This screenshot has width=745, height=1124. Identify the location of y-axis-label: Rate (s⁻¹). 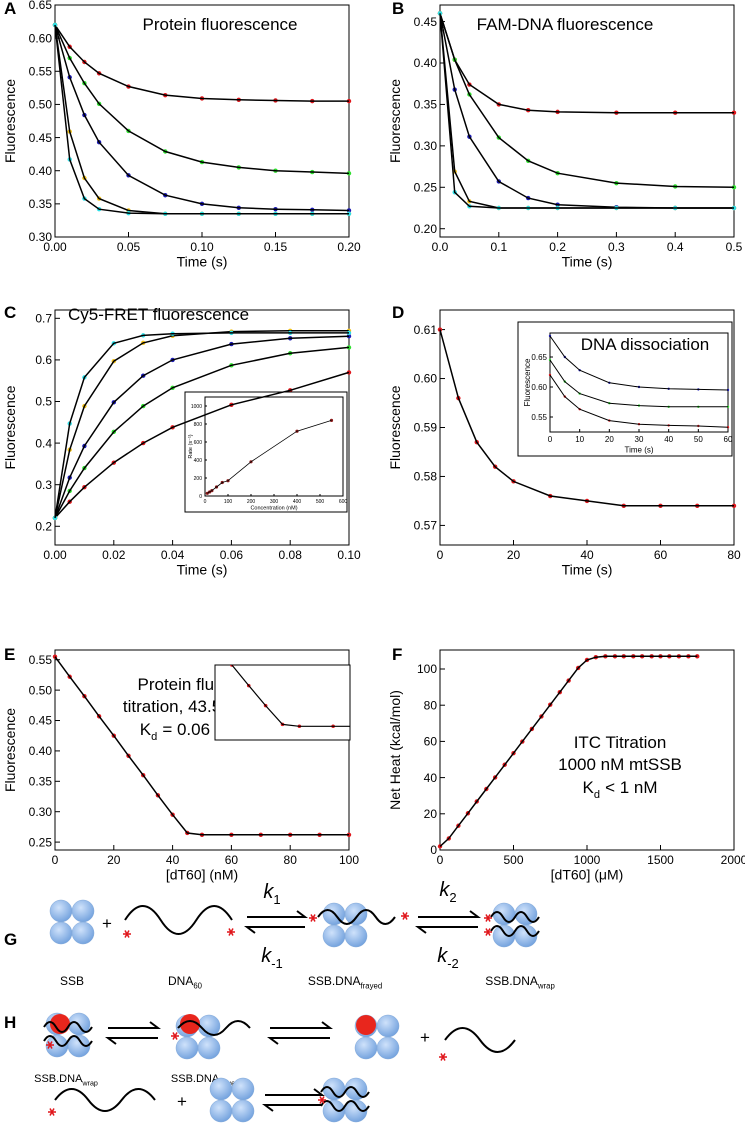
(191, 446).